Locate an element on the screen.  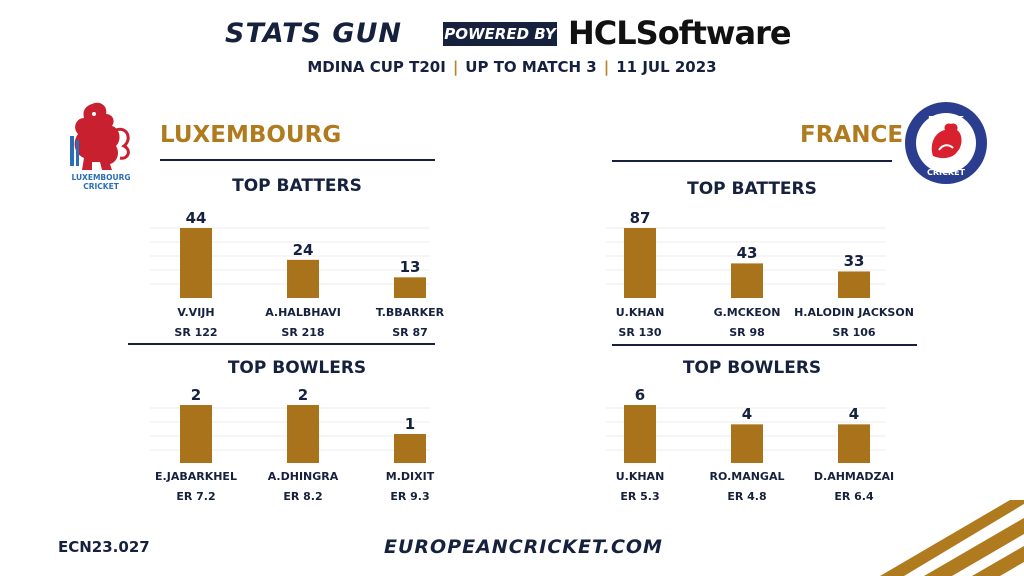
bar-value-label: 44 is located at coordinates (196, 218).